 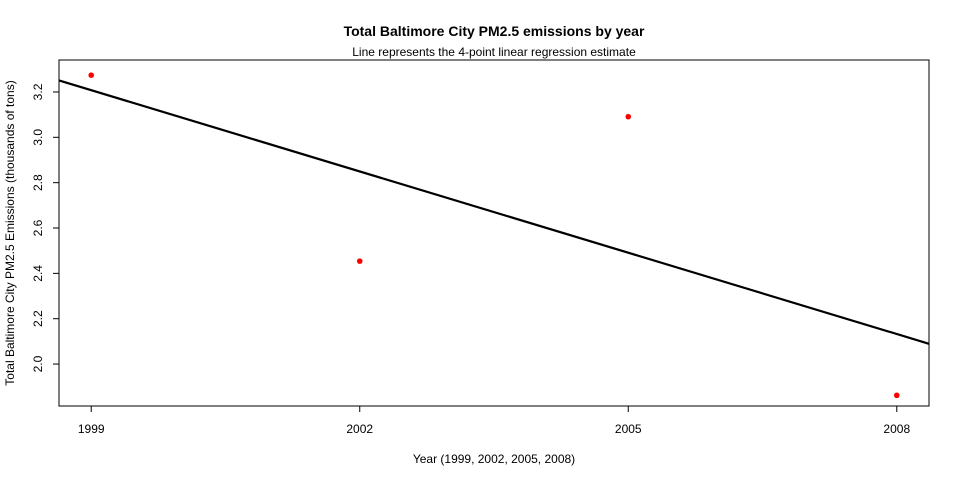 What do you see at coordinates (38, 273) in the screenshot?
I see `y-tick-label: 2.4` at bounding box center [38, 273].